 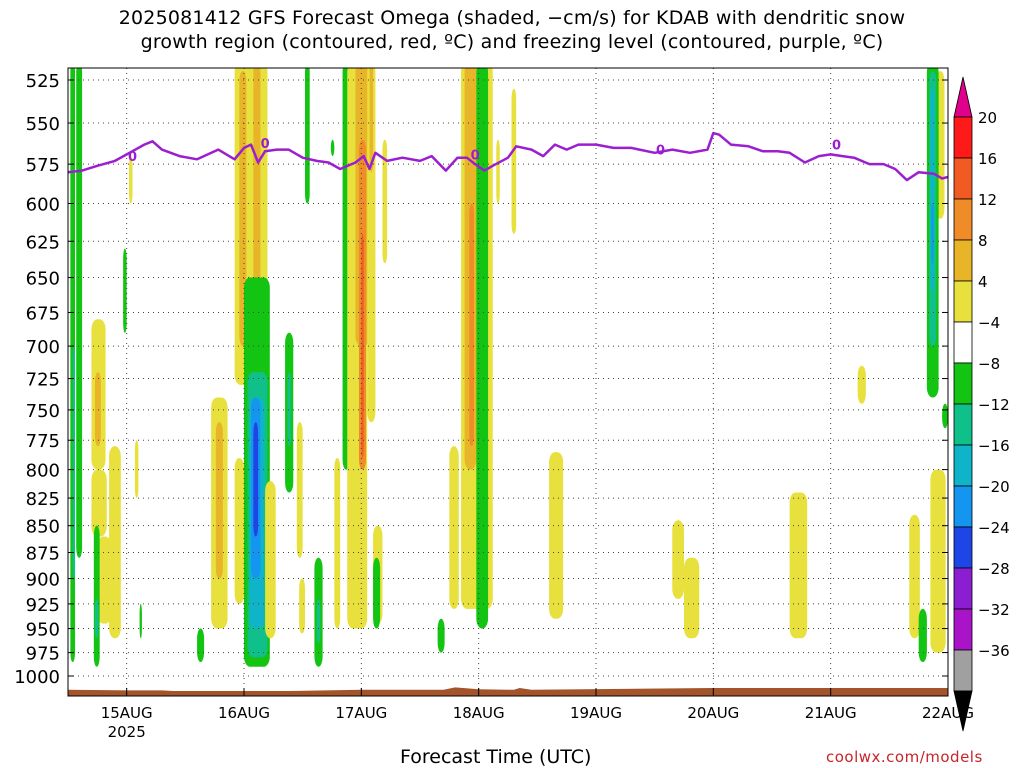 What do you see at coordinates (713, 713) in the screenshot?
I see `x-tick-label: 20AUG` at bounding box center [713, 713].